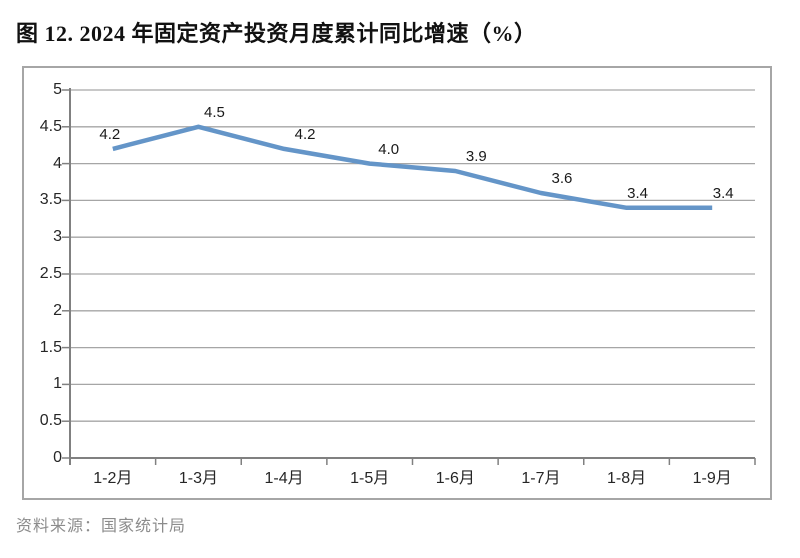  I want to click on y-tick-label: 2, so click(57, 310).